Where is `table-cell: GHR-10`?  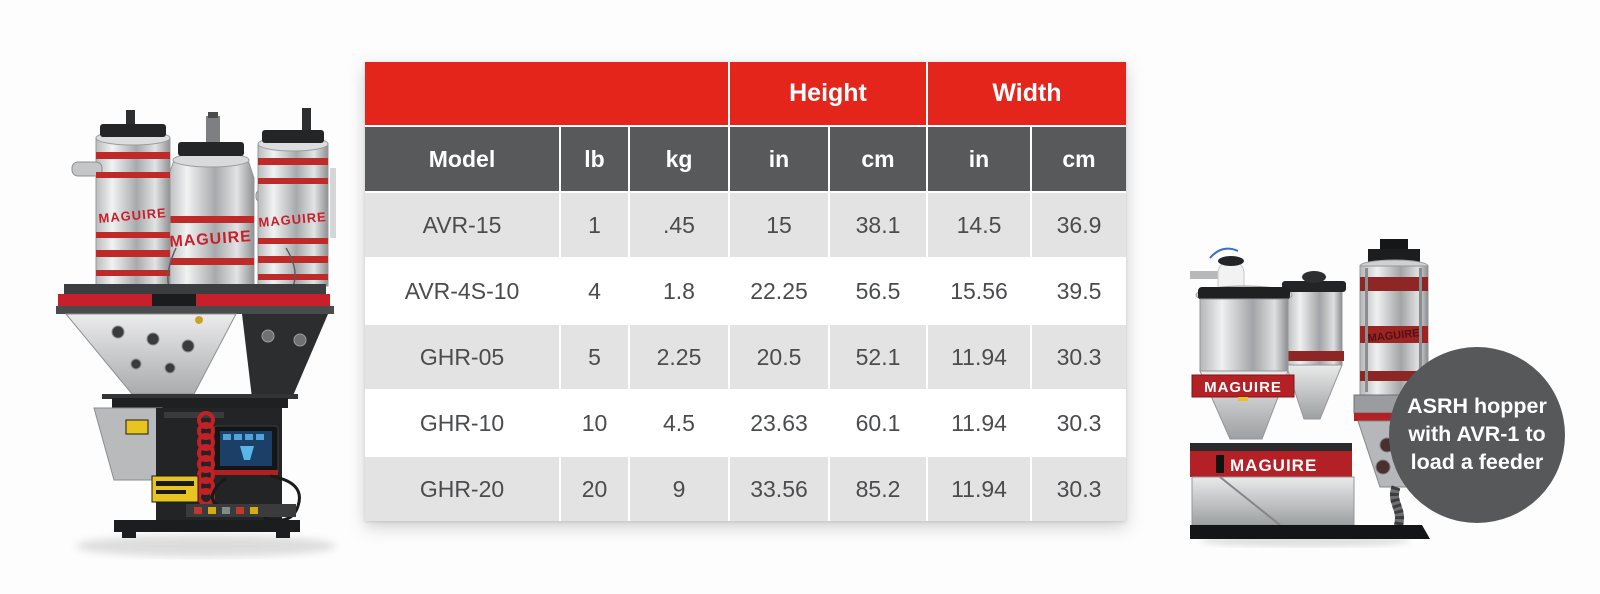 table-cell: GHR-10 is located at coordinates (462, 423).